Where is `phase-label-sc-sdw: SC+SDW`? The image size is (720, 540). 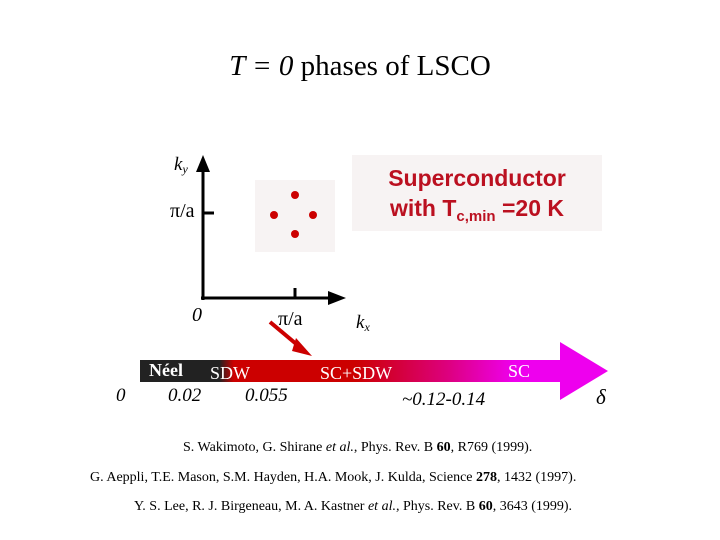
phase-label-sc-sdw: SC+SDW is located at coordinates (356, 373).